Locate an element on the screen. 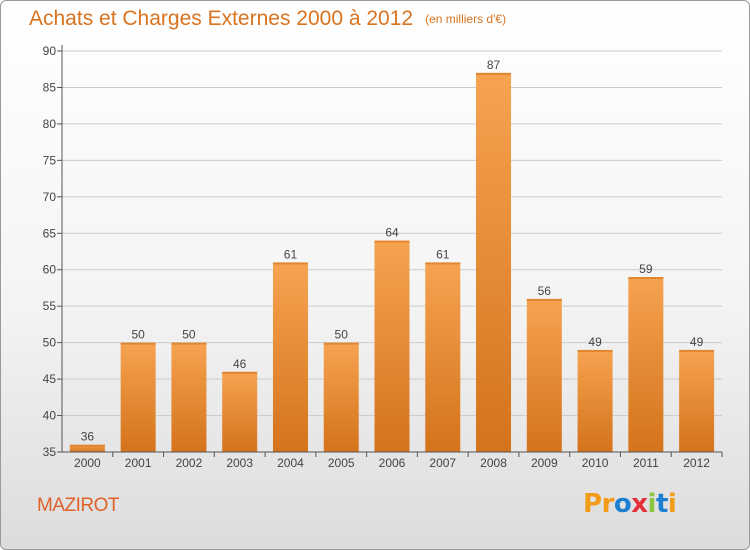 The width and height of the screenshot is (750, 550). y-tick-label: 50 is located at coordinates (50, 343).